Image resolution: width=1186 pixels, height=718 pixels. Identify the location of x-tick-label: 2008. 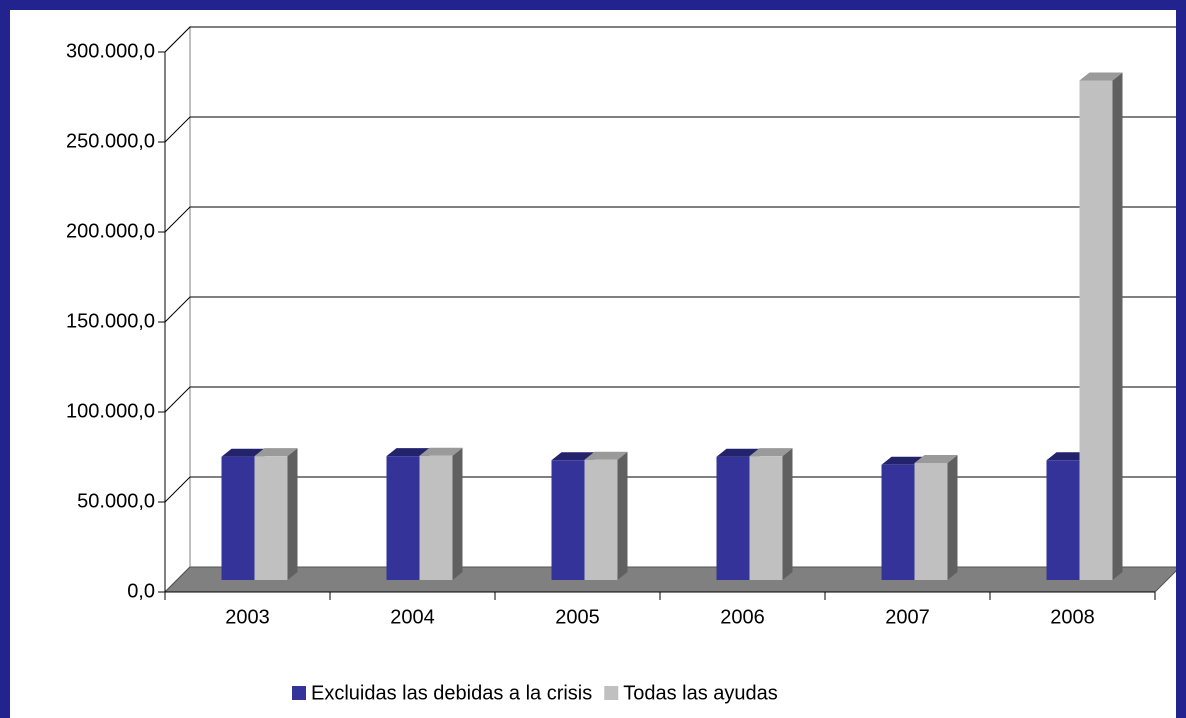
(1072, 617).